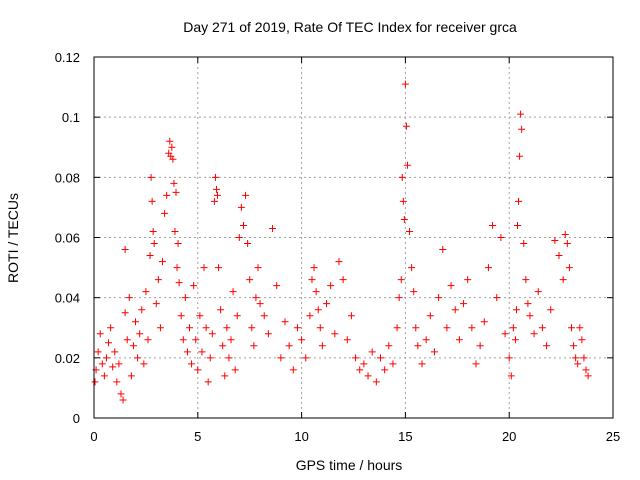  What do you see at coordinates (301, 436) in the screenshot?
I see `x-tick-label: 10` at bounding box center [301, 436].